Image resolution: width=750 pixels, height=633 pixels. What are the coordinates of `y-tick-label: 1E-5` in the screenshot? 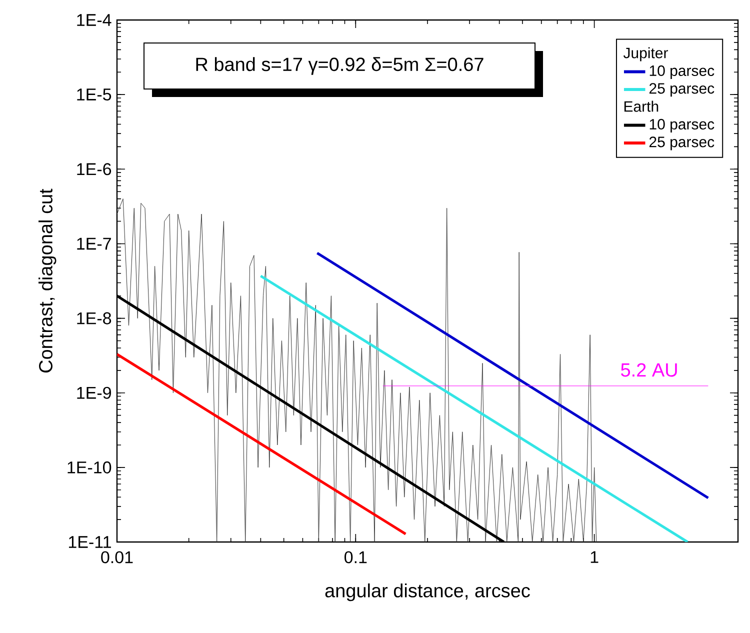 It's located at (94, 94).